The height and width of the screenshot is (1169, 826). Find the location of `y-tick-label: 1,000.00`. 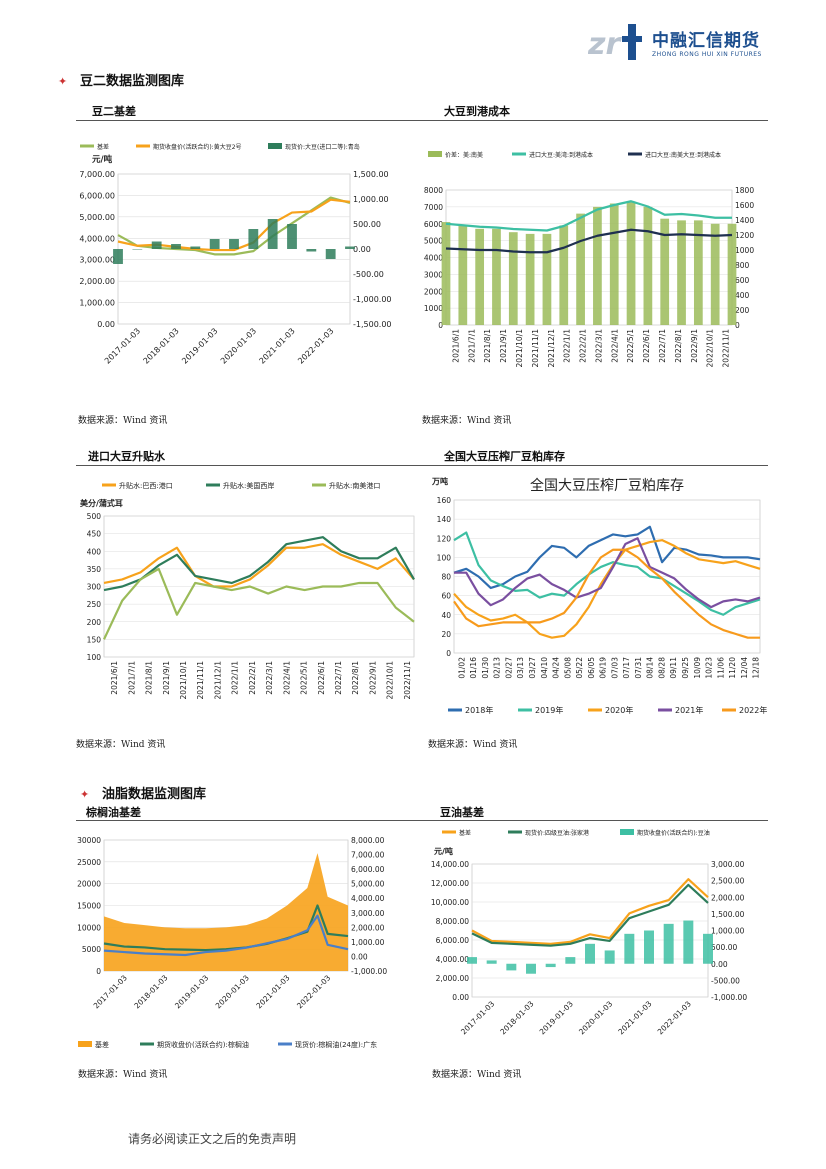

y-tick-label: 1,000.00 is located at coordinates (97, 303).